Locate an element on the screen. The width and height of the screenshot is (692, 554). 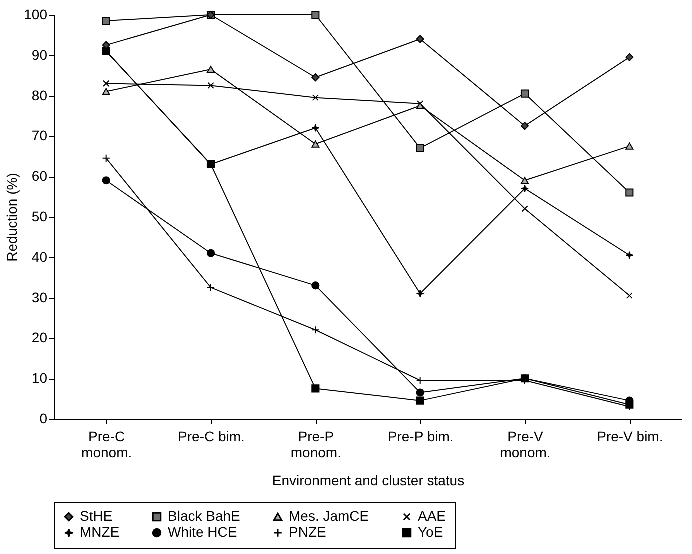
x-axis-title: Environment and cluster status is located at coordinates (368, 480).